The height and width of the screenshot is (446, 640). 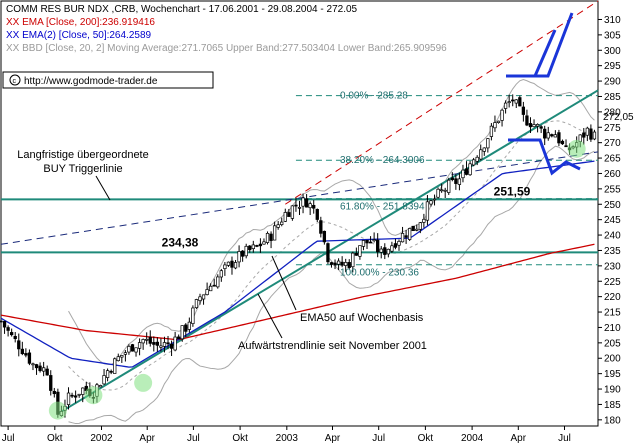 What do you see at coordinates (612, 143) in the screenshot?
I see `y-tick-label: 270` at bounding box center [612, 143].